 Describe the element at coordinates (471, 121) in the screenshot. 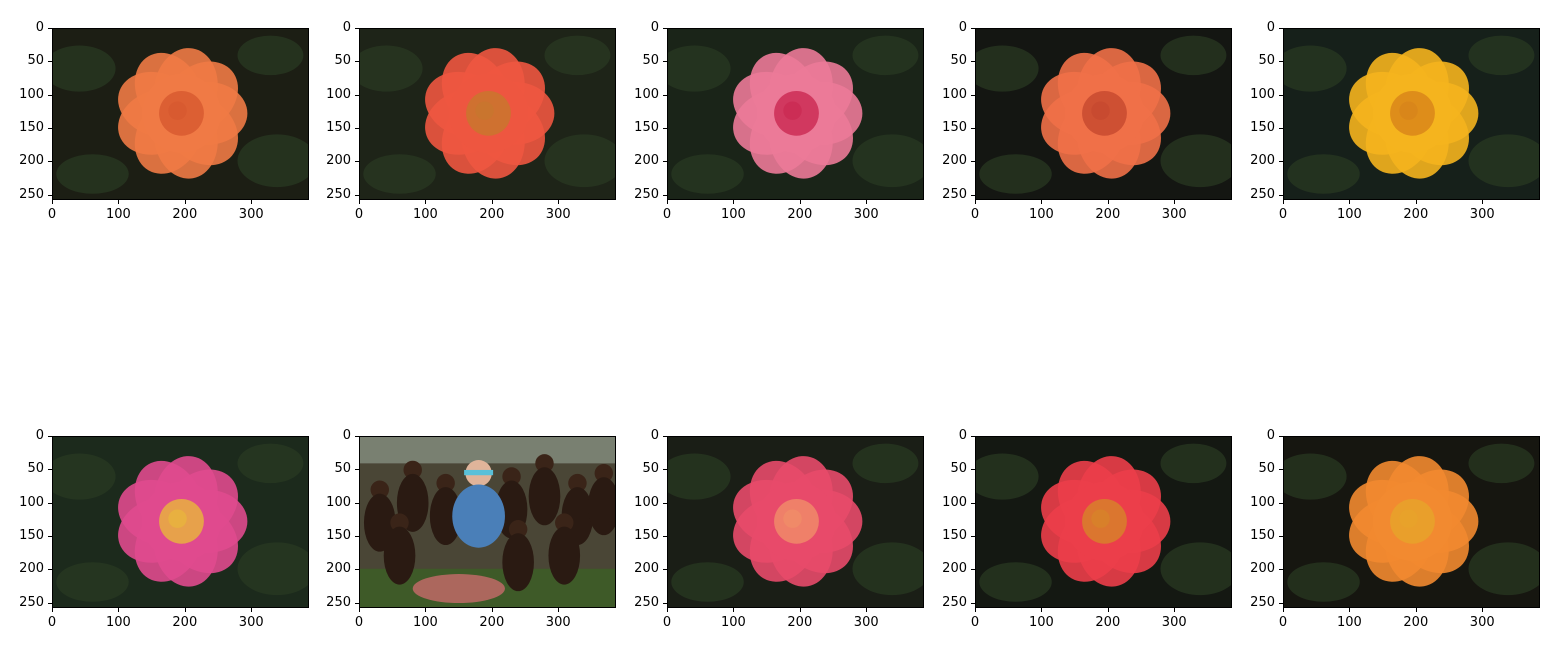

I see `image-panel-2: 0 50 100 150 200 250 0 100 200 300` at that location.